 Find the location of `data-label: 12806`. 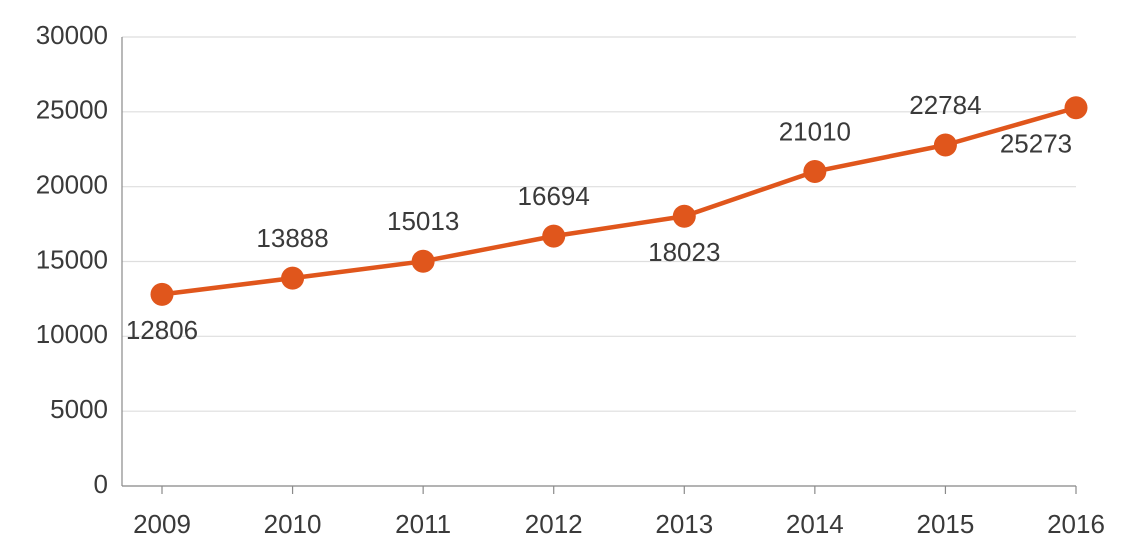

data-label: 12806 is located at coordinates (162, 330).